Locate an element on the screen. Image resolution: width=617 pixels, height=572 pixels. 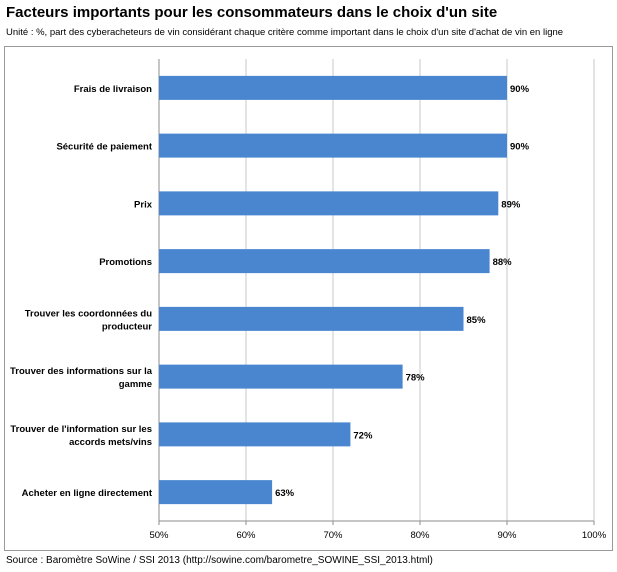
category-label-line: producteur is located at coordinates (127, 326).